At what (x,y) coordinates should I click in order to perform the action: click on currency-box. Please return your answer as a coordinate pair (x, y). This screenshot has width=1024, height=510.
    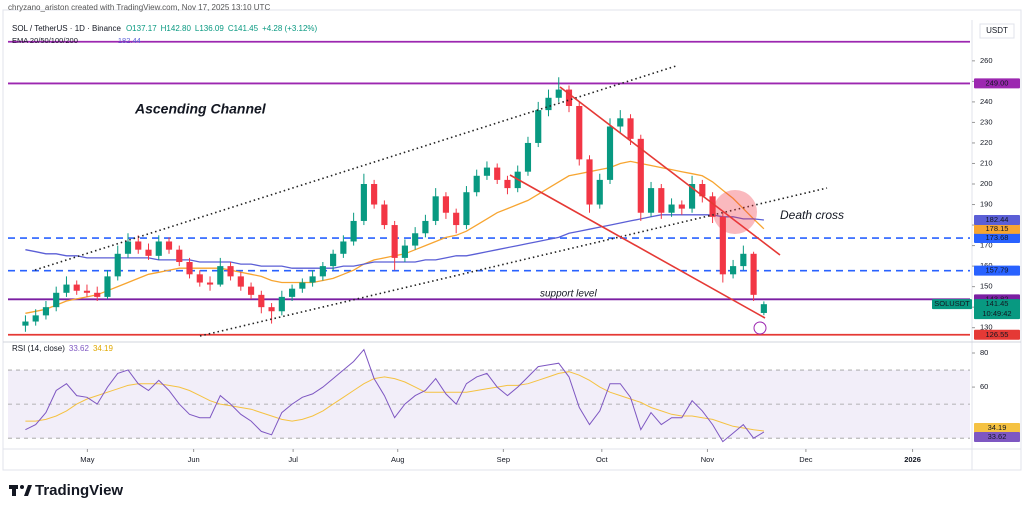
    Looking at the image, I should click on (997, 31).